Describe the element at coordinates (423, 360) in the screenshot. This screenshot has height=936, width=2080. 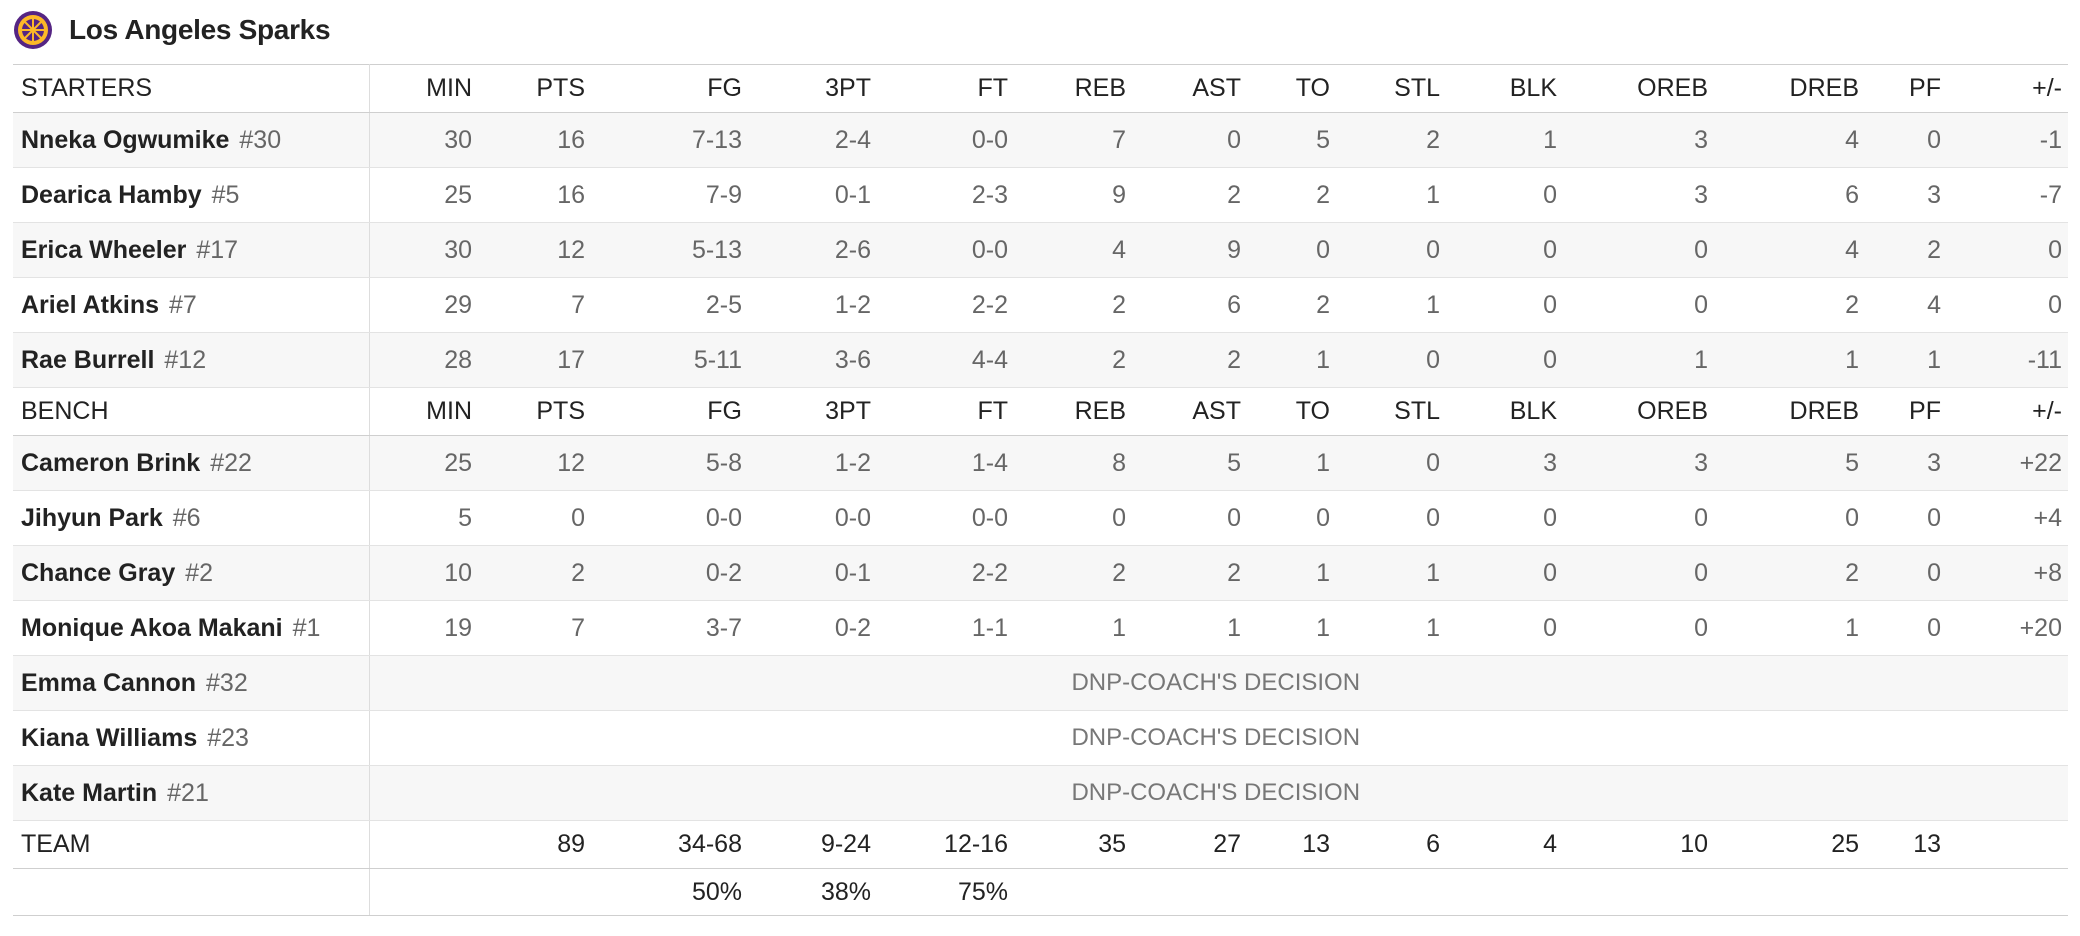
I see `stat-cell: 28` at that location.